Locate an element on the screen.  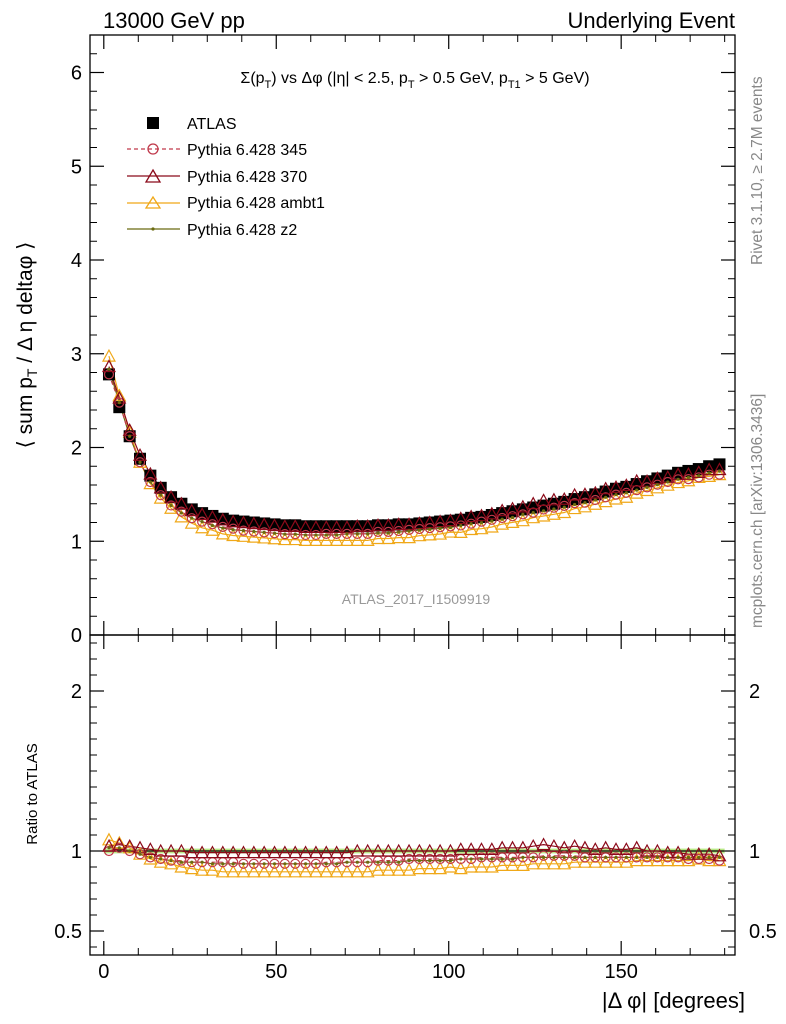
title-sub2: T is located at coordinates (411, 85).